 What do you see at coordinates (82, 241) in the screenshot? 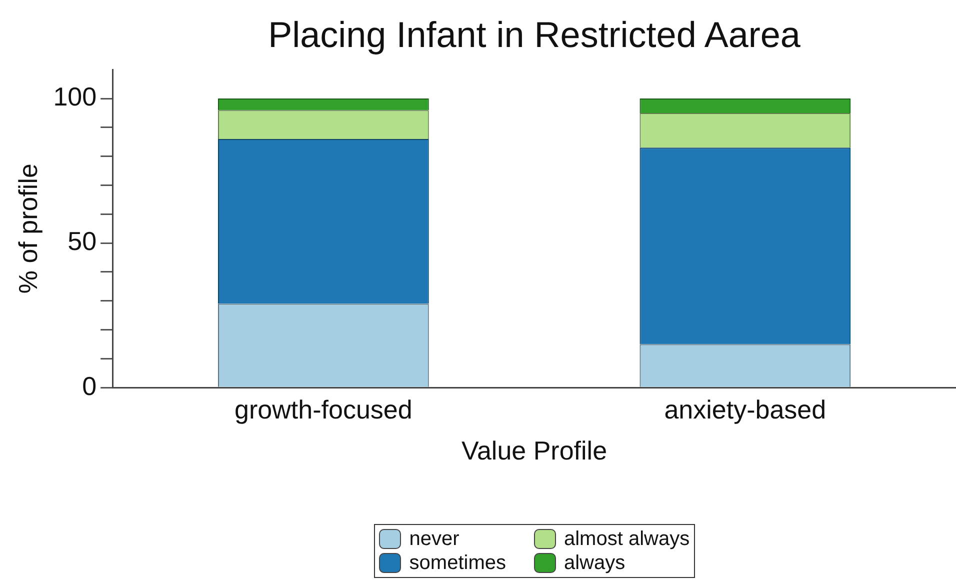
I see `y-tick-label: 50` at bounding box center [82, 241].